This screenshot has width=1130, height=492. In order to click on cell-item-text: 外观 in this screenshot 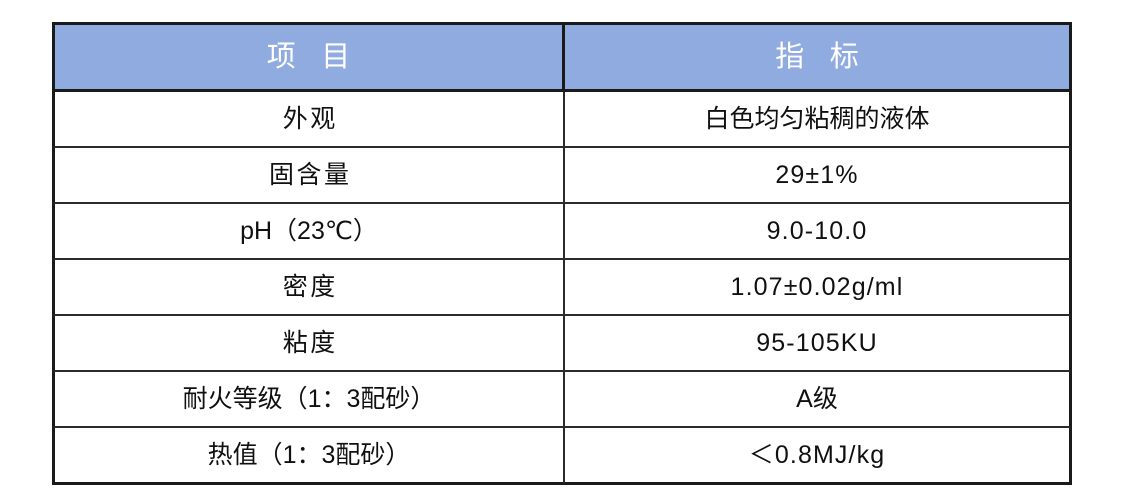, I will do `click(310, 119)`.